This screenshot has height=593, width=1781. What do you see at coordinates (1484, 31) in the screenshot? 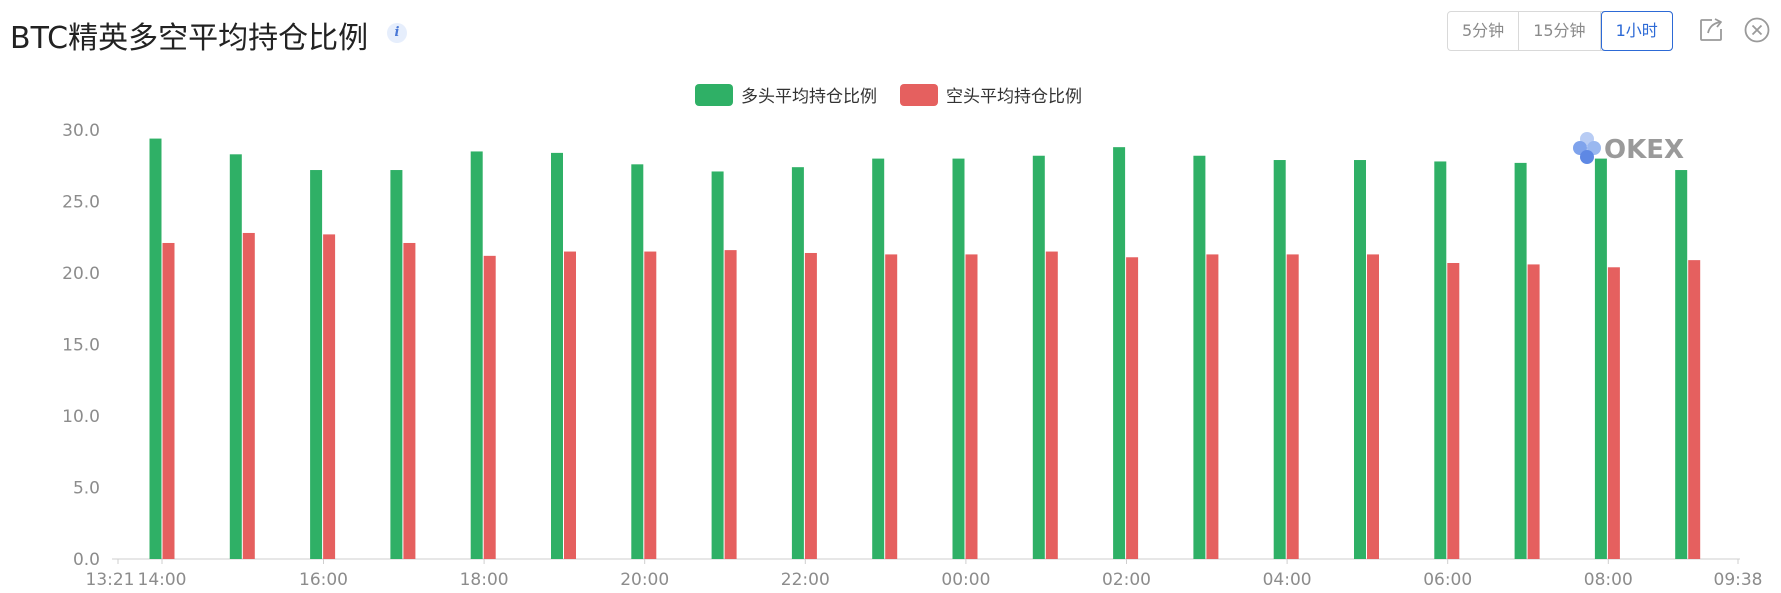
I see `interval-5min-button: 5分钟` at bounding box center [1484, 31].